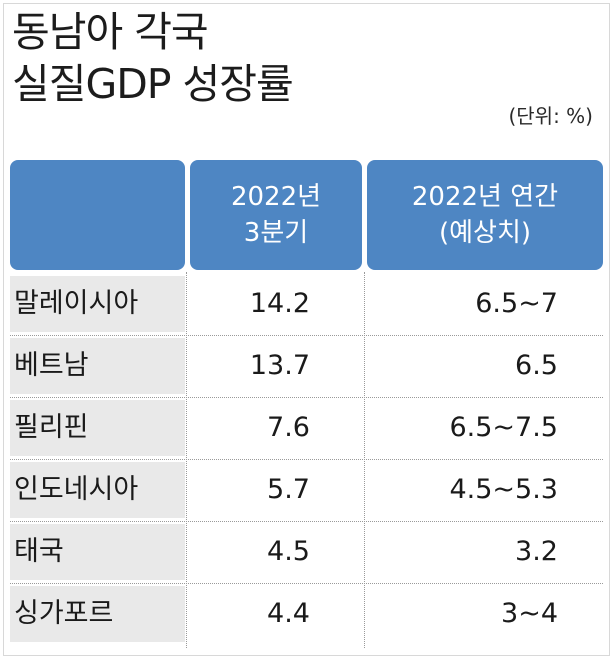 Image resolution: width=615 pixels, height=661 pixels. What do you see at coordinates (97, 366) in the screenshot?
I see `country-label: 베트남` at bounding box center [97, 366].